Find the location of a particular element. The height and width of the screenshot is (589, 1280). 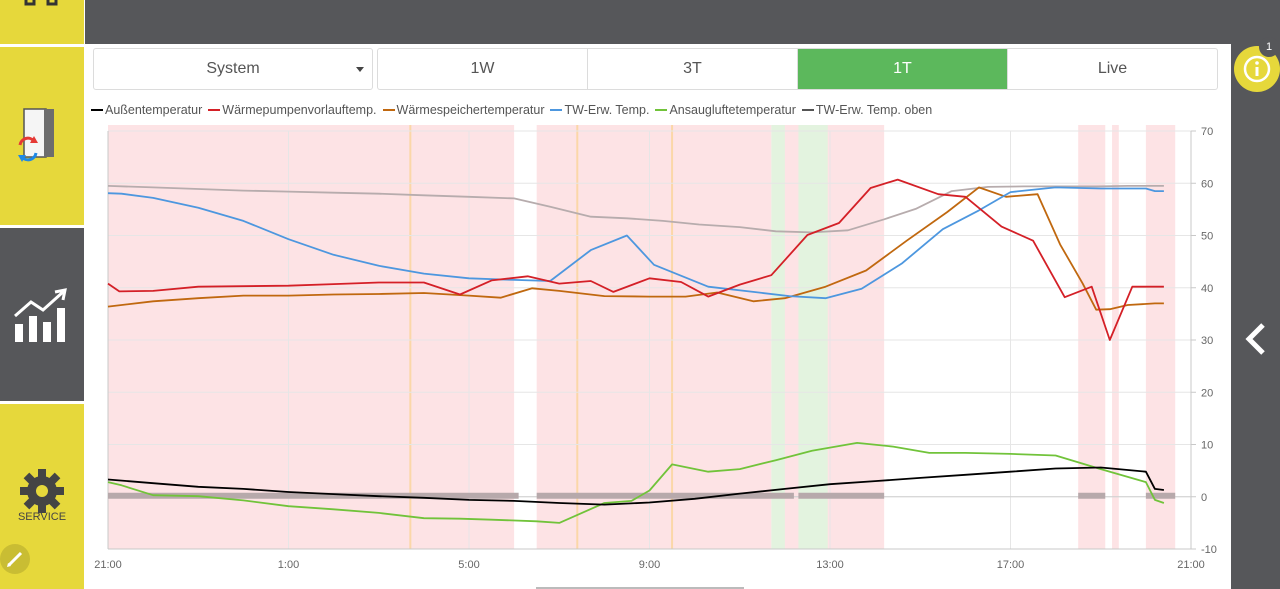

legend-item: TW-Erw. Temp. oben is located at coordinates (867, 110).